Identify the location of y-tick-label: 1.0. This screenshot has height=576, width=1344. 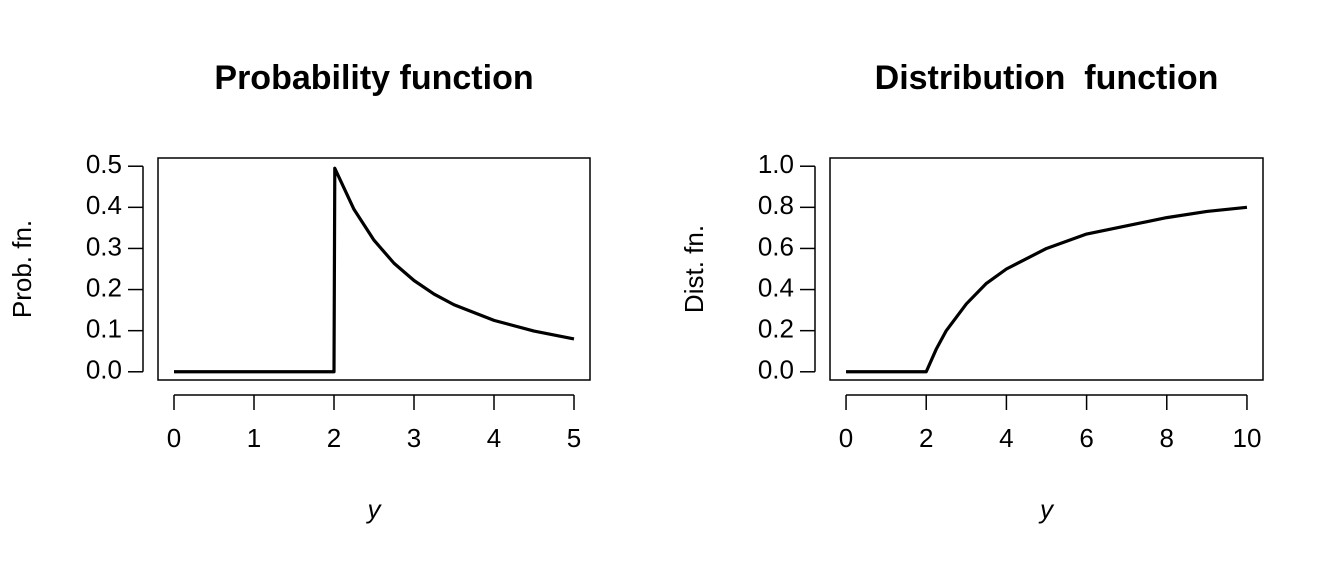
(776, 164).